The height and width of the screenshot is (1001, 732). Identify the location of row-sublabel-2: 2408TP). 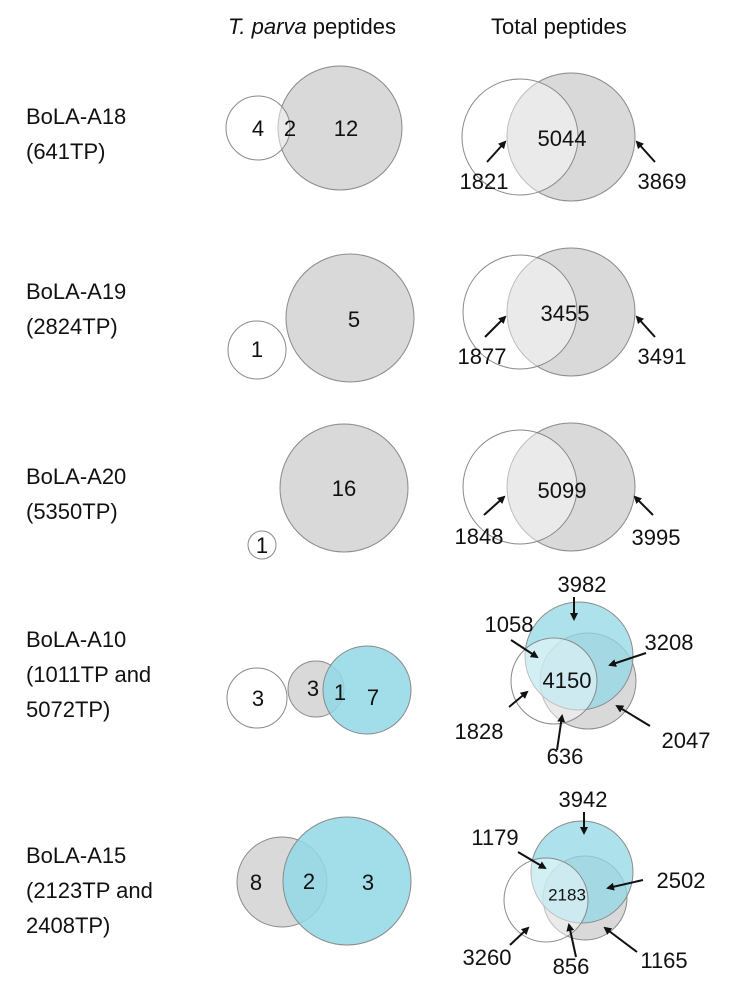
(68, 925).